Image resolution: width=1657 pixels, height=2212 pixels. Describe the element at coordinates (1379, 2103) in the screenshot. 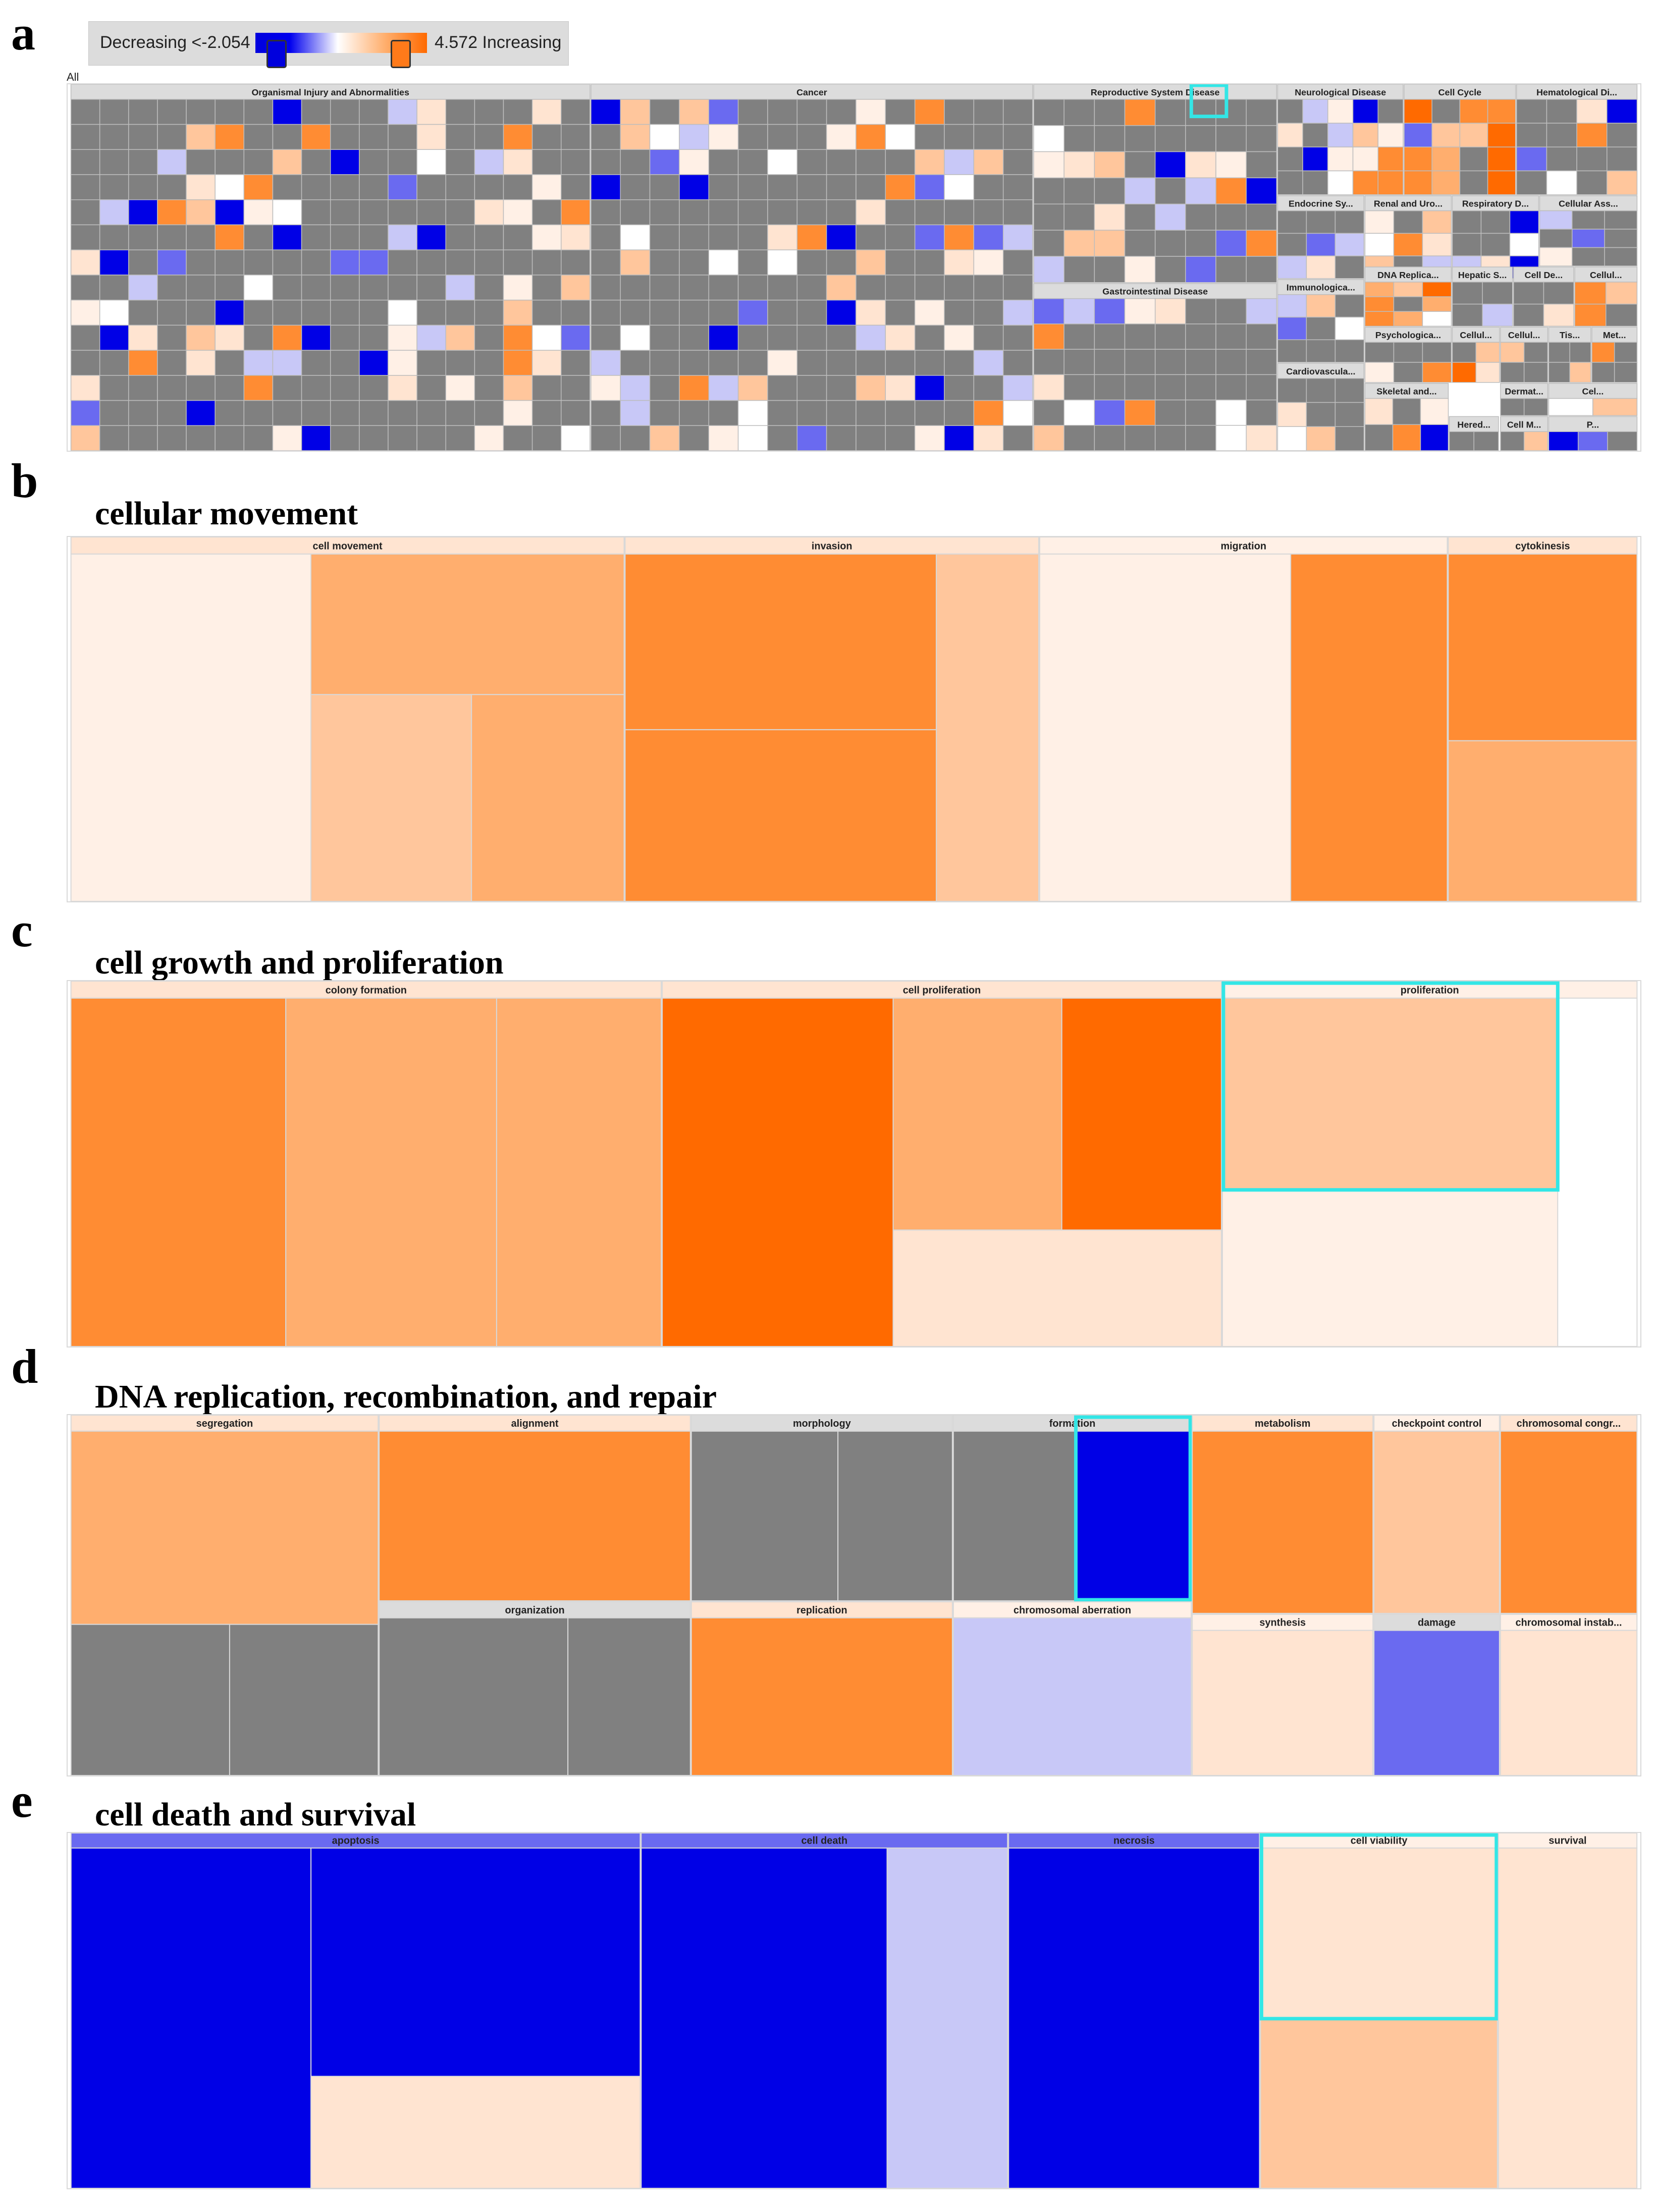

I see `group-cell-viability-cell` at that location.